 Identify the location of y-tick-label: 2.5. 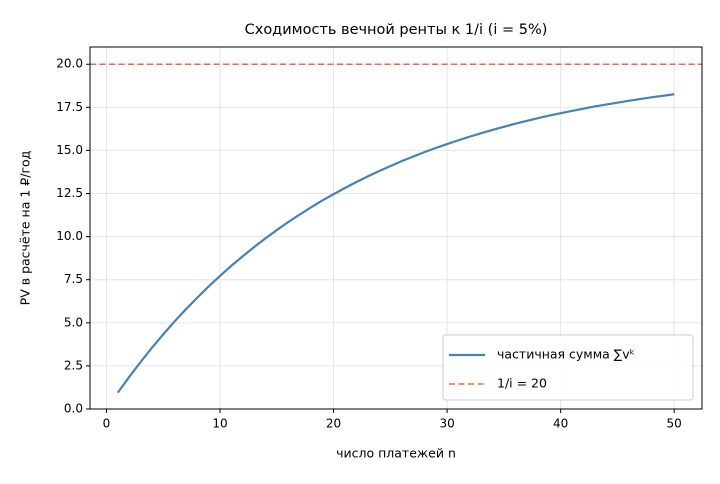
(73, 365).